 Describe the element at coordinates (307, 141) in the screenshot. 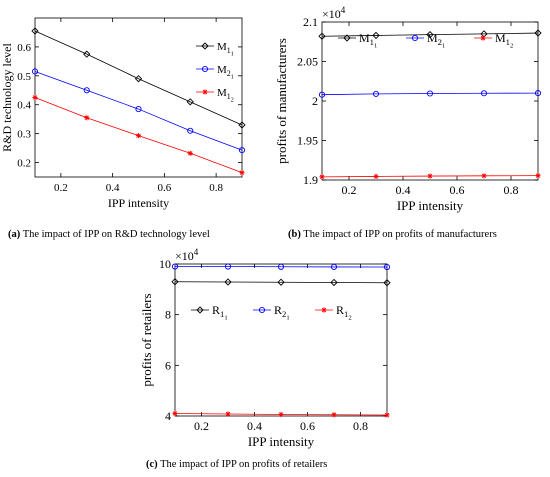

I see `y-tick-label: 1.95` at that location.